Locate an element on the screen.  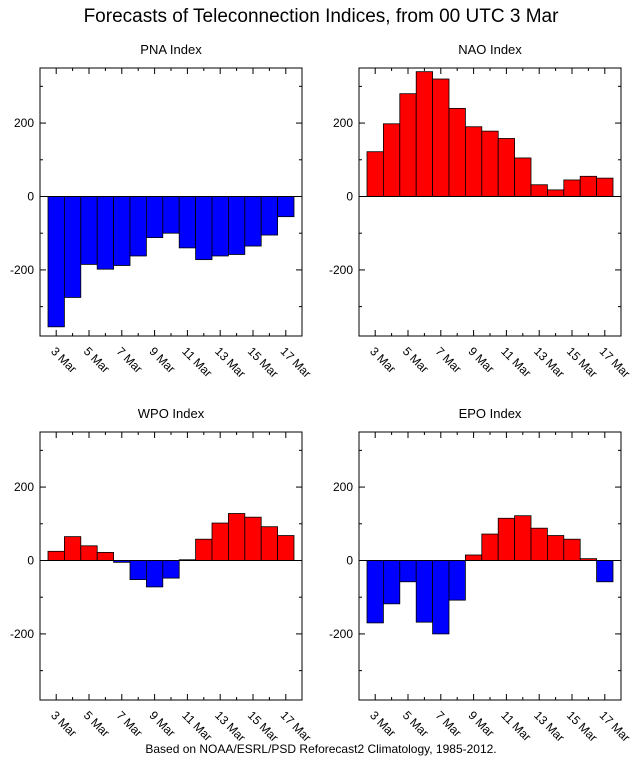
panel-title: EPO Index is located at coordinates (490, 413).